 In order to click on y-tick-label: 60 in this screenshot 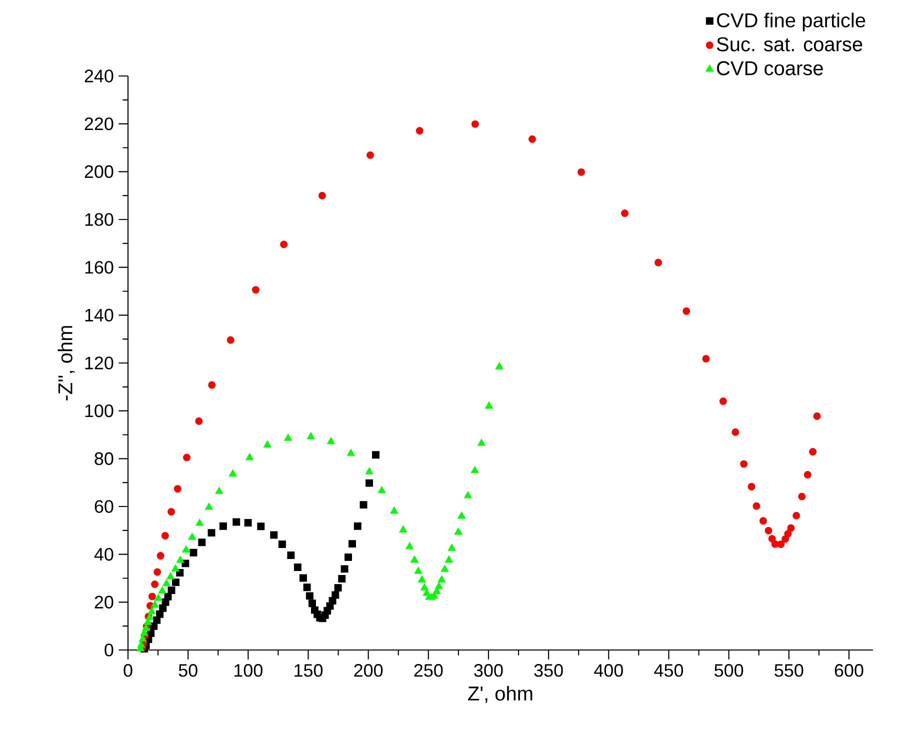, I will do `click(104, 506)`.